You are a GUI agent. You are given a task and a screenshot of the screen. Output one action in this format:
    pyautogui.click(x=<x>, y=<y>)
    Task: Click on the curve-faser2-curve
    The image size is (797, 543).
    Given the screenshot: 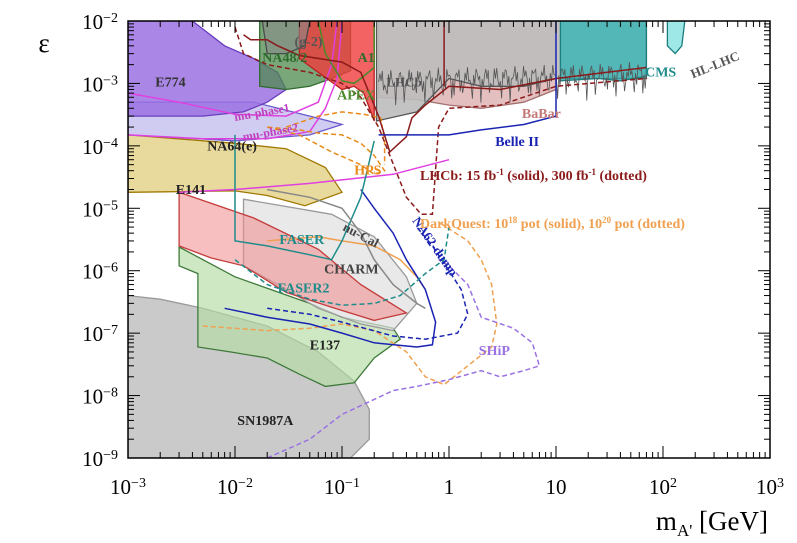 What is the action you would take?
    pyautogui.click(x=342, y=266)
    